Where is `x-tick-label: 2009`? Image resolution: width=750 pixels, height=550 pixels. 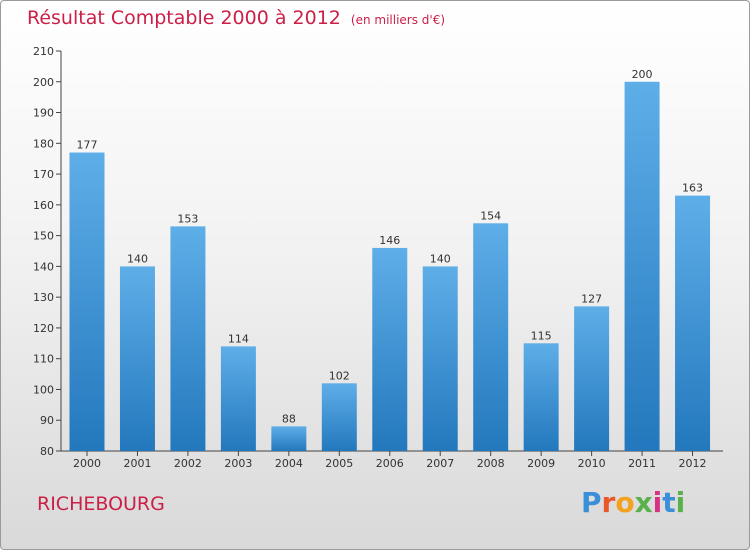
x-tick-label: 2009 is located at coordinates (541, 463).